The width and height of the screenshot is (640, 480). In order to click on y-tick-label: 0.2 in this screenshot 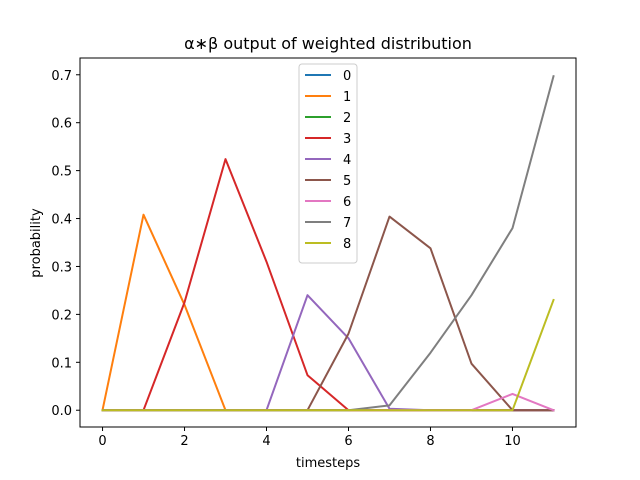, I will do `click(61, 315)`.